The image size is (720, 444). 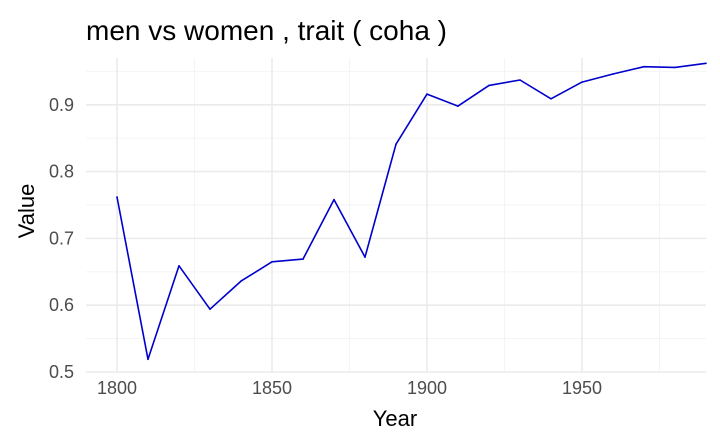 I want to click on y-tick-label: 0.8, so click(x=61, y=172).